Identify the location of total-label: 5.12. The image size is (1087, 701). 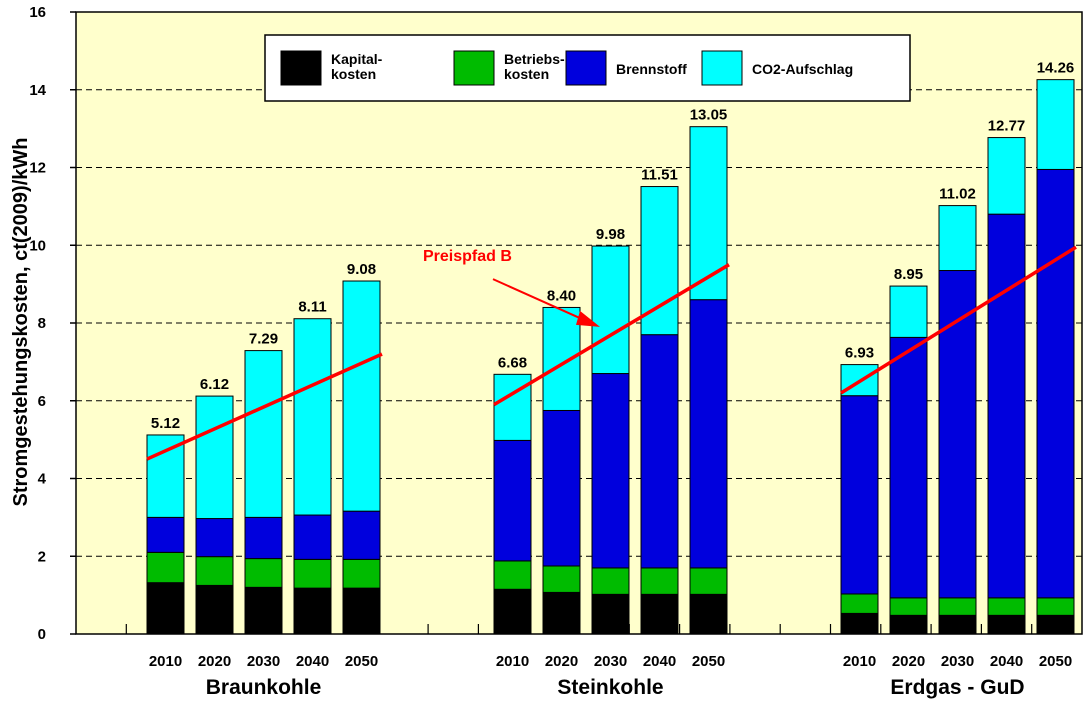
(165, 423).